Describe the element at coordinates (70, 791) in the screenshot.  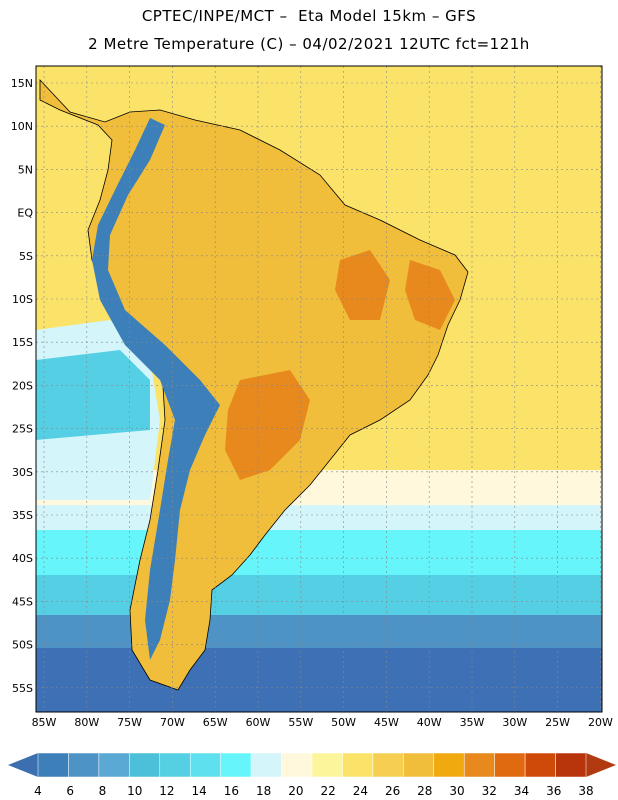
I see `colorbar-label: 6` at that location.